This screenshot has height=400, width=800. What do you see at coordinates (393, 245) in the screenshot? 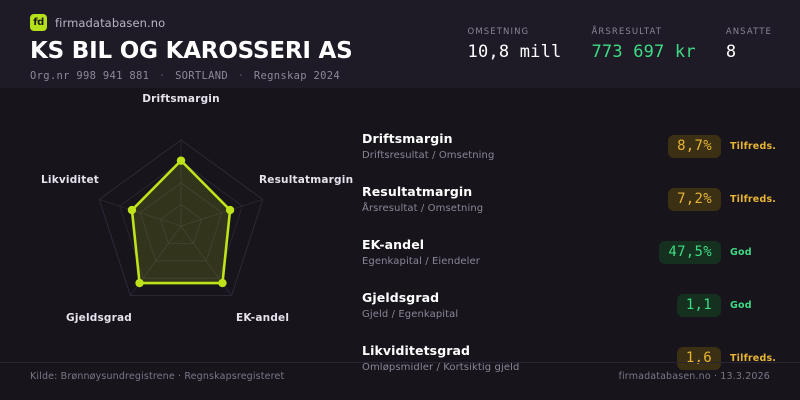
I see `metric-name: EK-andel` at bounding box center [393, 245].